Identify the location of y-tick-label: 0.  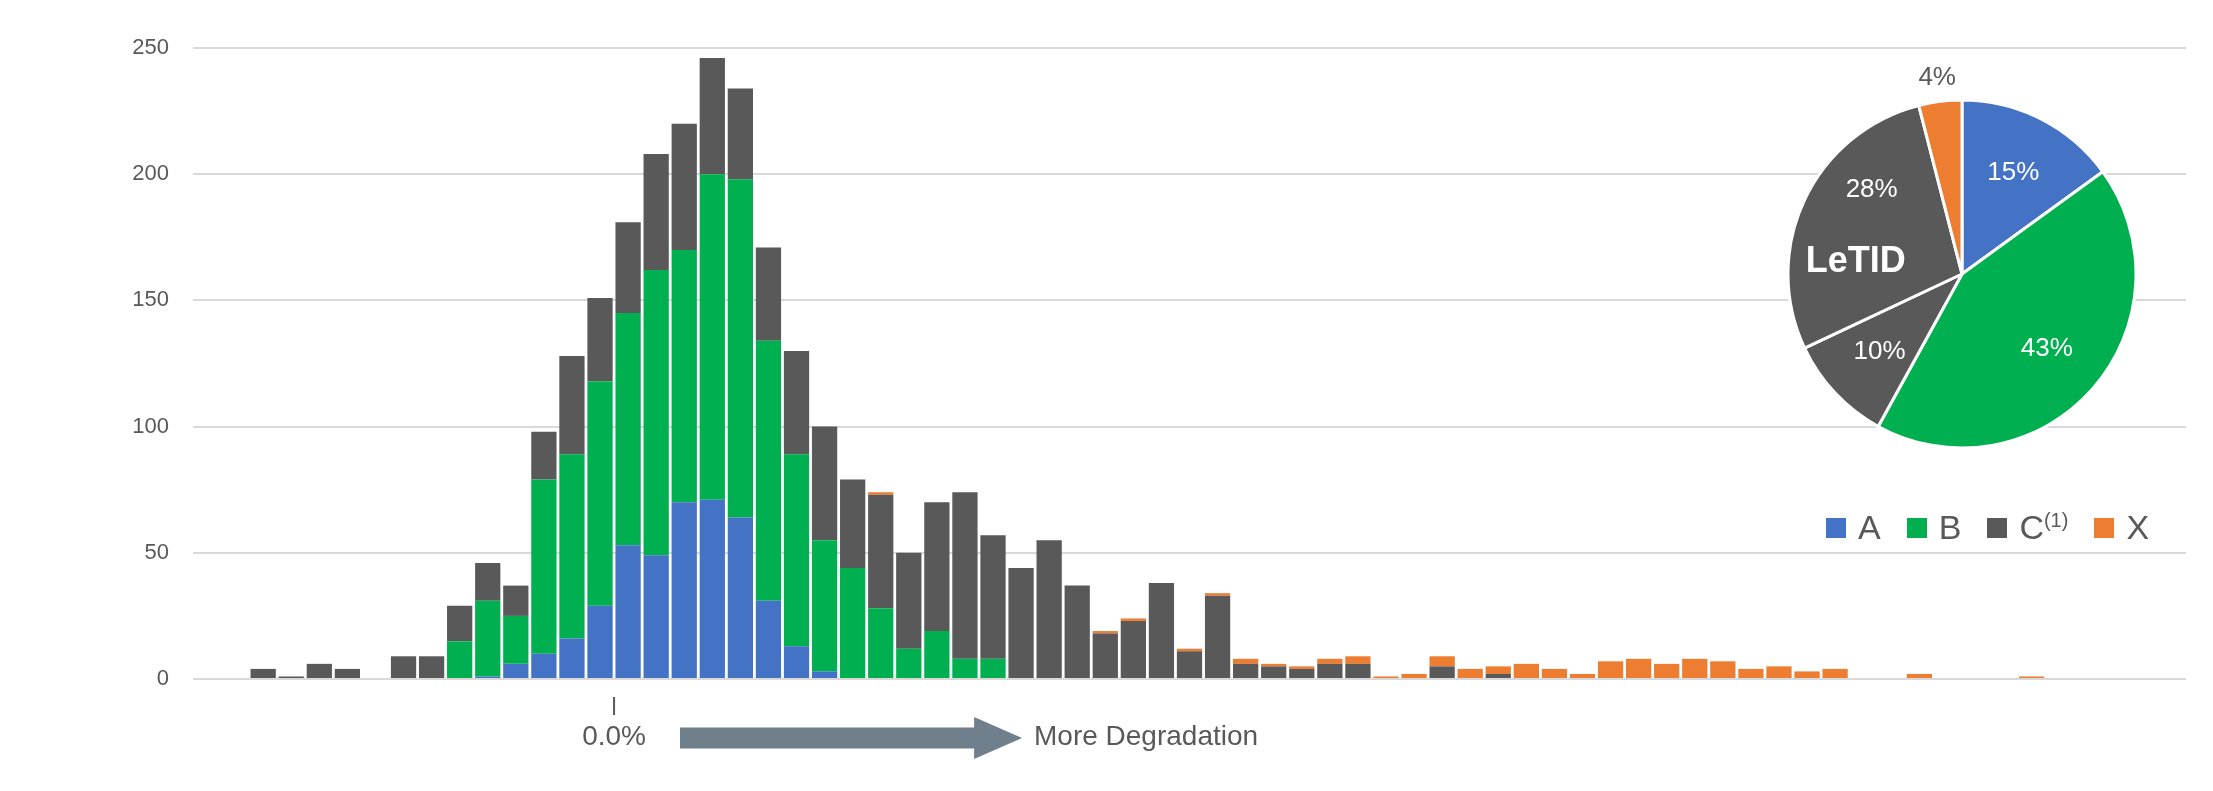
(162, 678).